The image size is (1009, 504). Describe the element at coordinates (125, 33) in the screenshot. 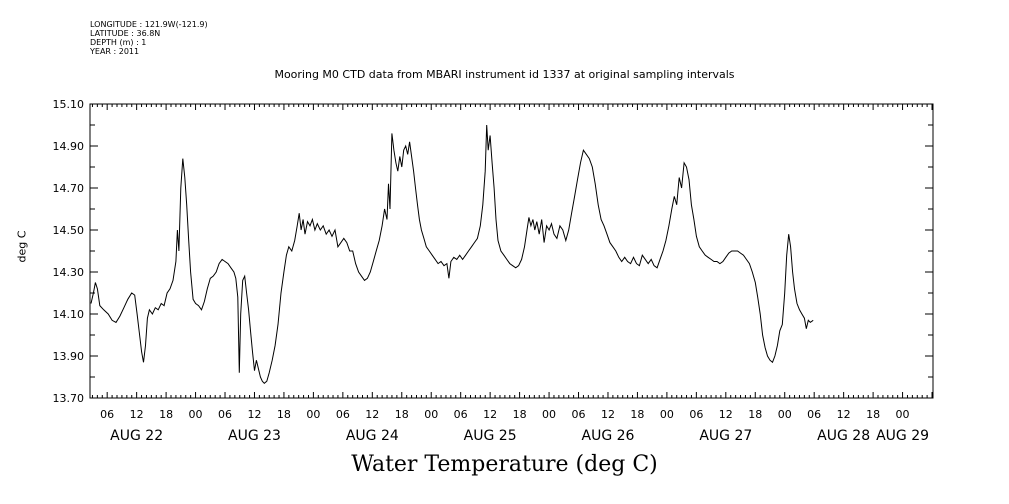

I see `latitude-label: LATITUDE : 36.8N` at that location.